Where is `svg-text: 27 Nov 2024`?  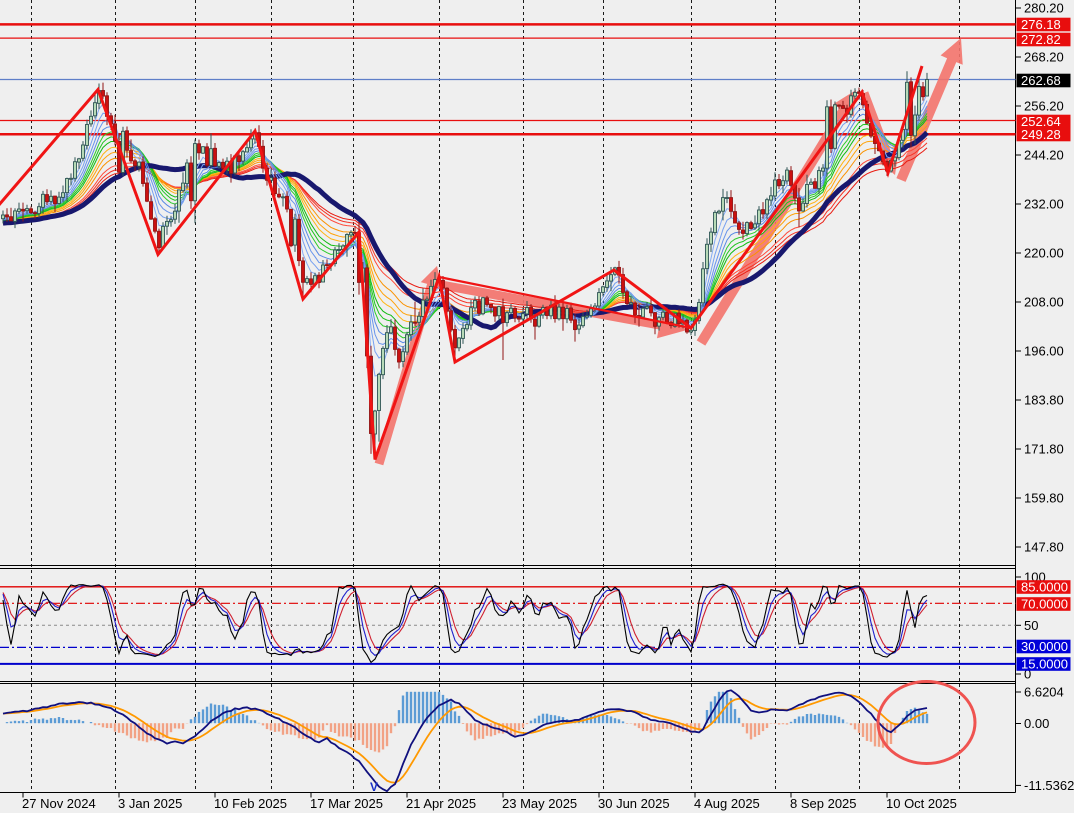 svg-text: 27 Nov 2024 is located at coordinates (59, 803).